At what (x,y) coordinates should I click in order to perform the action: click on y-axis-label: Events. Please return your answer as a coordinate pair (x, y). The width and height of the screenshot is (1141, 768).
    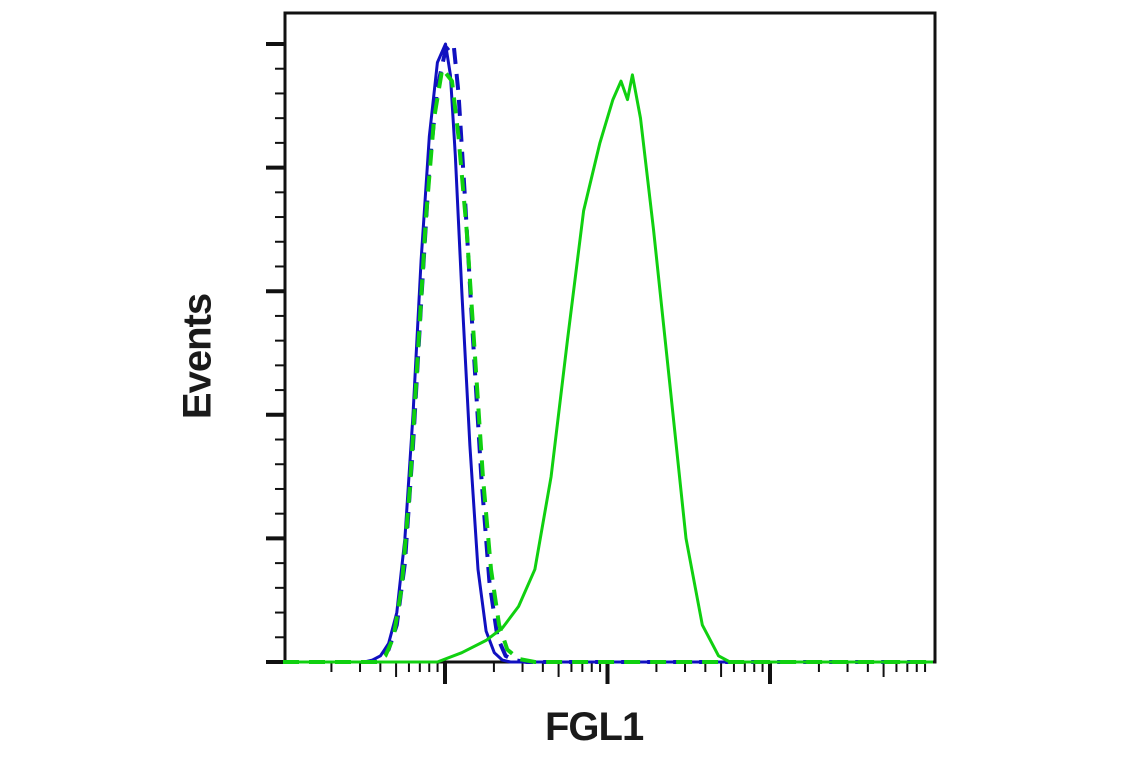
    Looking at the image, I should click on (197, 356).